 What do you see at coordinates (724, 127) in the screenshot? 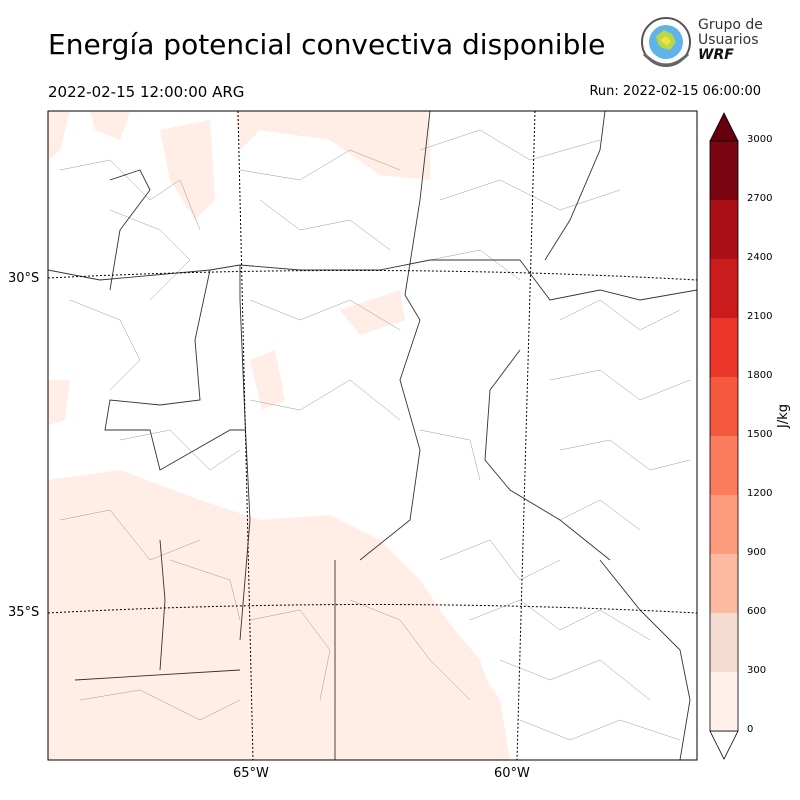
I see `colorbar-extend-max` at bounding box center [724, 127].